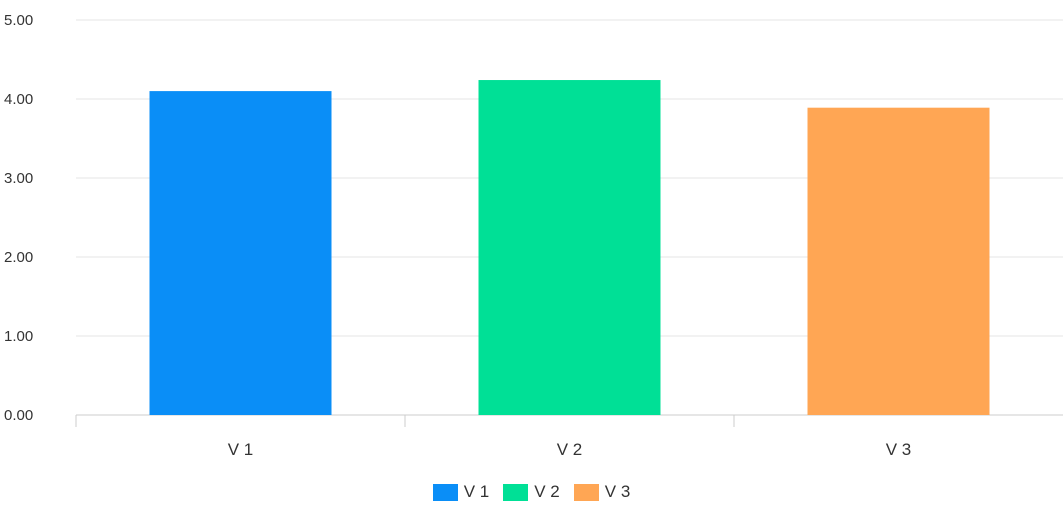 Image resolution: width=1063 pixels, height=507 pixels. Describe the element at coordinates (516, 492) in the screenshot. I see `legend-swatch-v2` at that location.